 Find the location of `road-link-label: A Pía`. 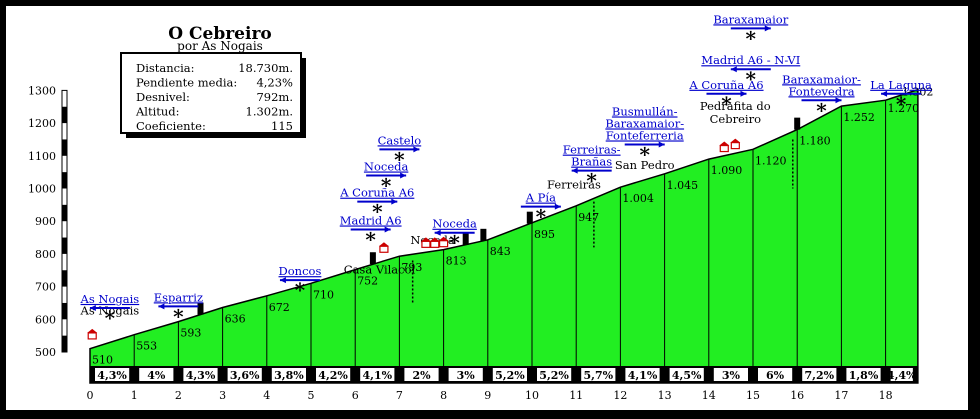

road-link-label: A Pía is located at coordinates (540, 198).